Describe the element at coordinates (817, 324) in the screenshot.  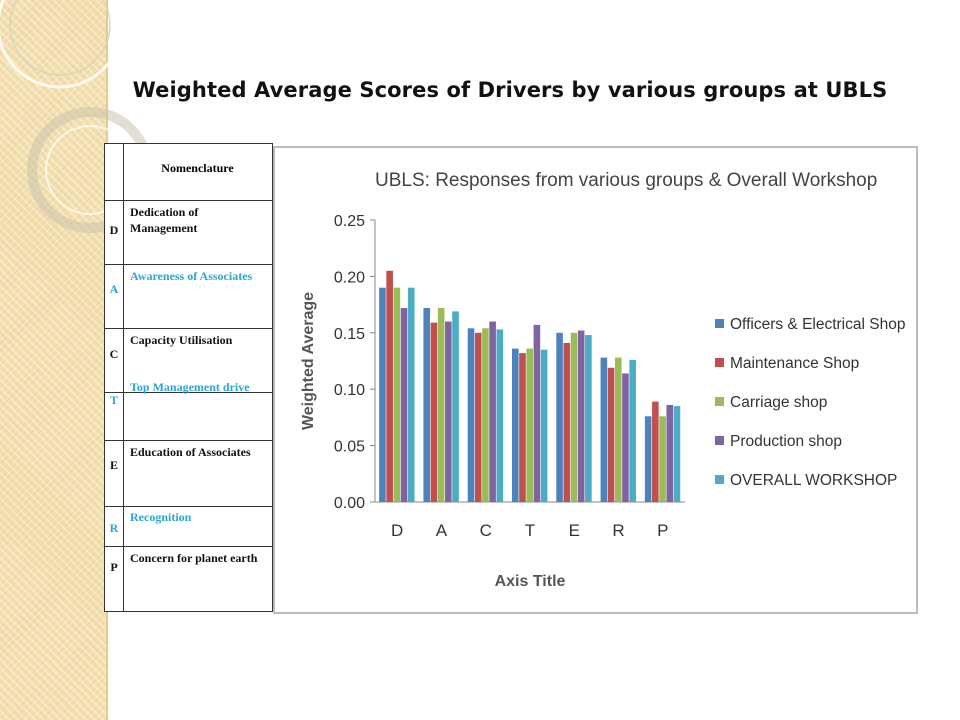
I see `legend-label: Officers & Electrical Shop` at that location.